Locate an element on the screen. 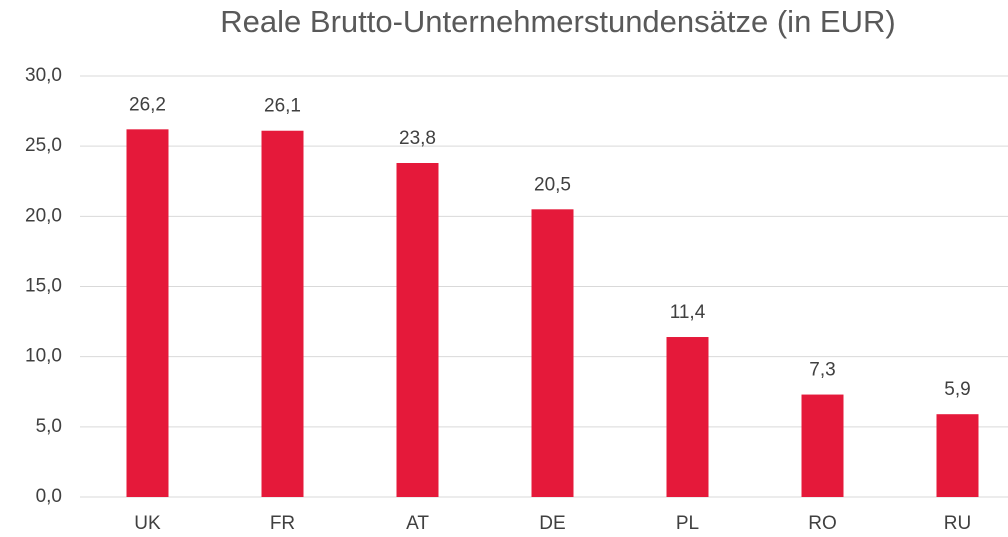 Image resolution: width=1008 pixels, height=537 pixels. x-tick-label: PL is located at coordinates (687, 523).